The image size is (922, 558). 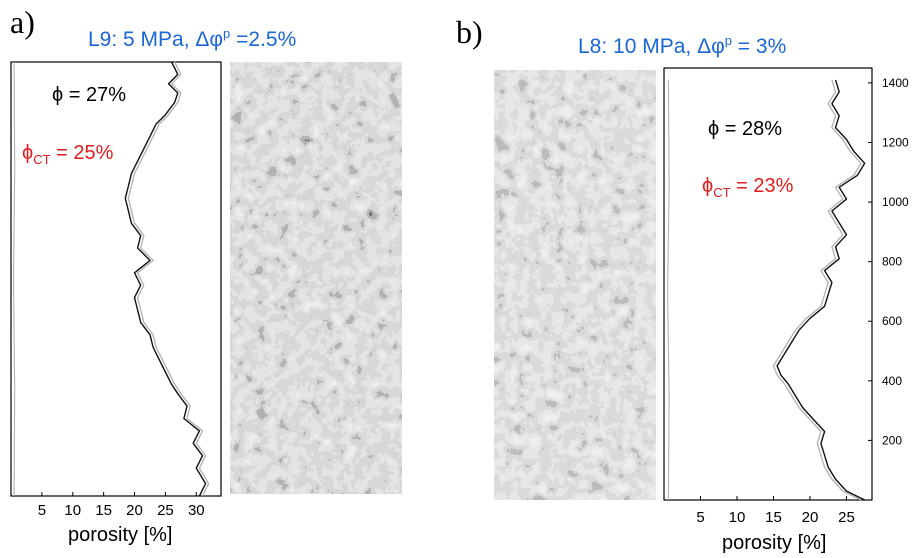 What do you see at coordinates (263, 39) in the screenshot?
I see `panel-title-a-suffix: =2.5%` at bounding box center [263, 39].